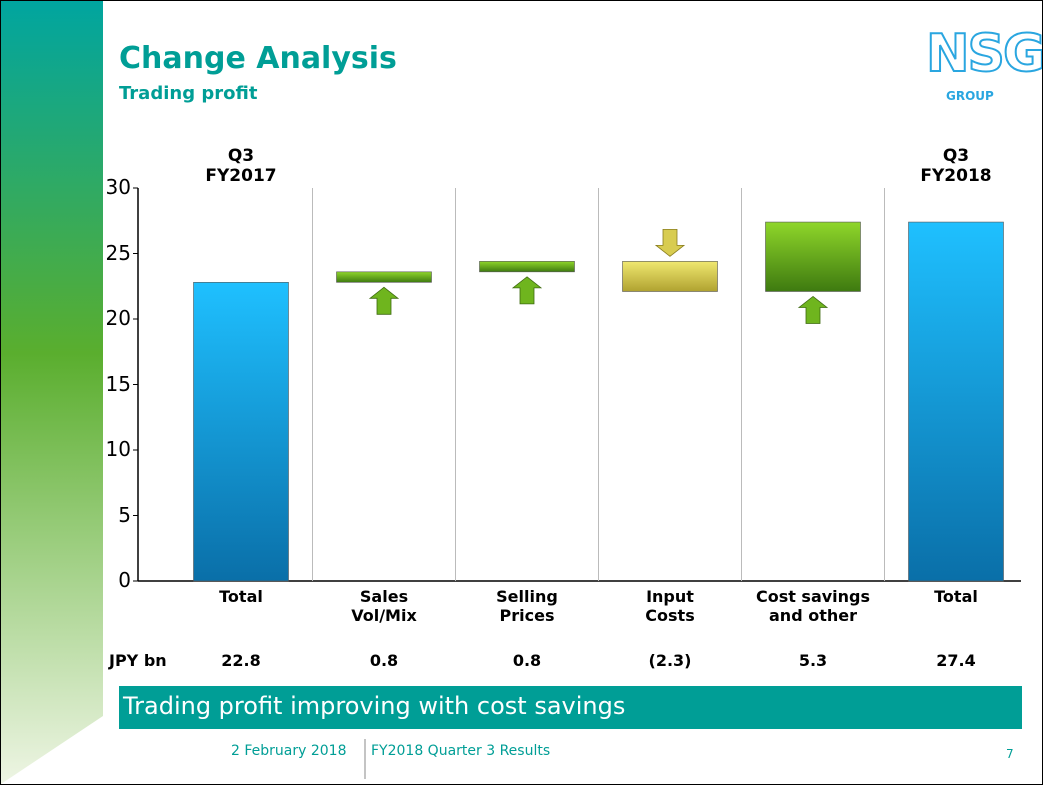 The height and width of the screenshot is (785, 1043). I want to click on footer-date: 2 February 2018, so click(289, 751).